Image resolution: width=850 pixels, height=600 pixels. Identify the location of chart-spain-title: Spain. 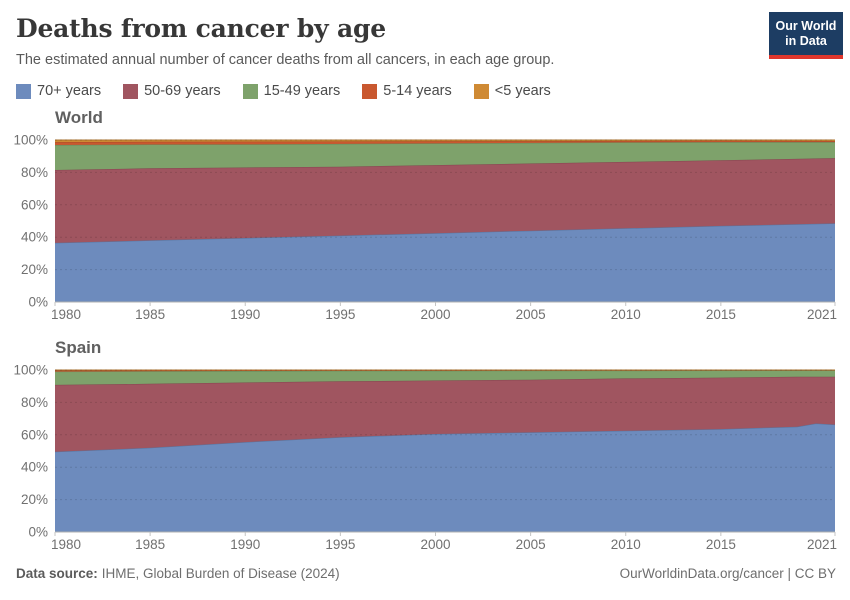
(78, 347).